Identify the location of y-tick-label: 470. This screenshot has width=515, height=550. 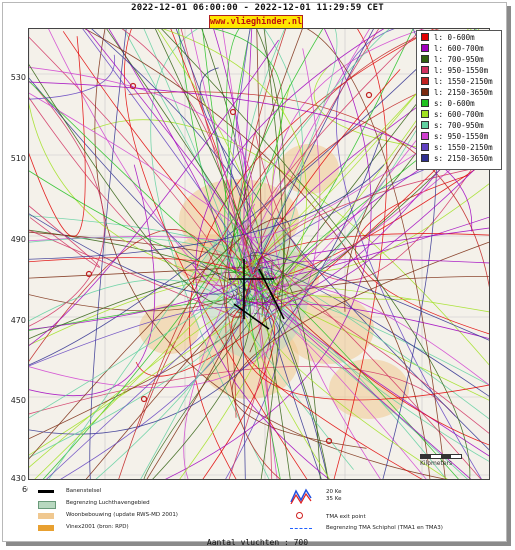
(18, 320).